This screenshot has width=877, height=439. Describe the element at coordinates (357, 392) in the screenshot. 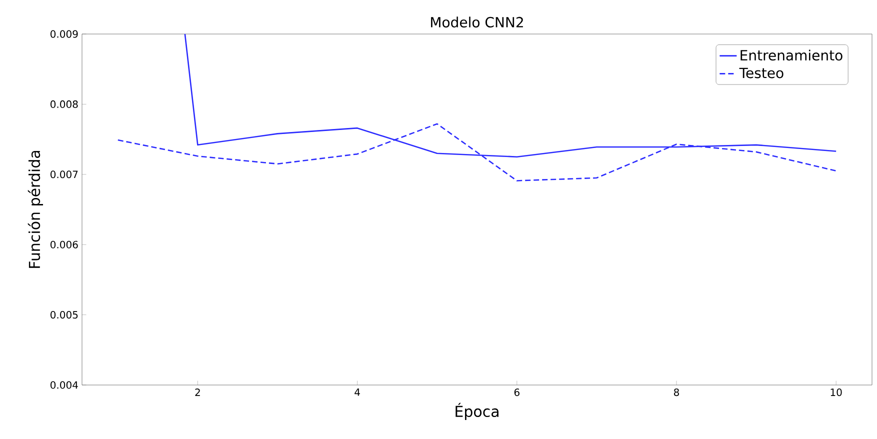

I see `x-tick-label: 4` at that location.